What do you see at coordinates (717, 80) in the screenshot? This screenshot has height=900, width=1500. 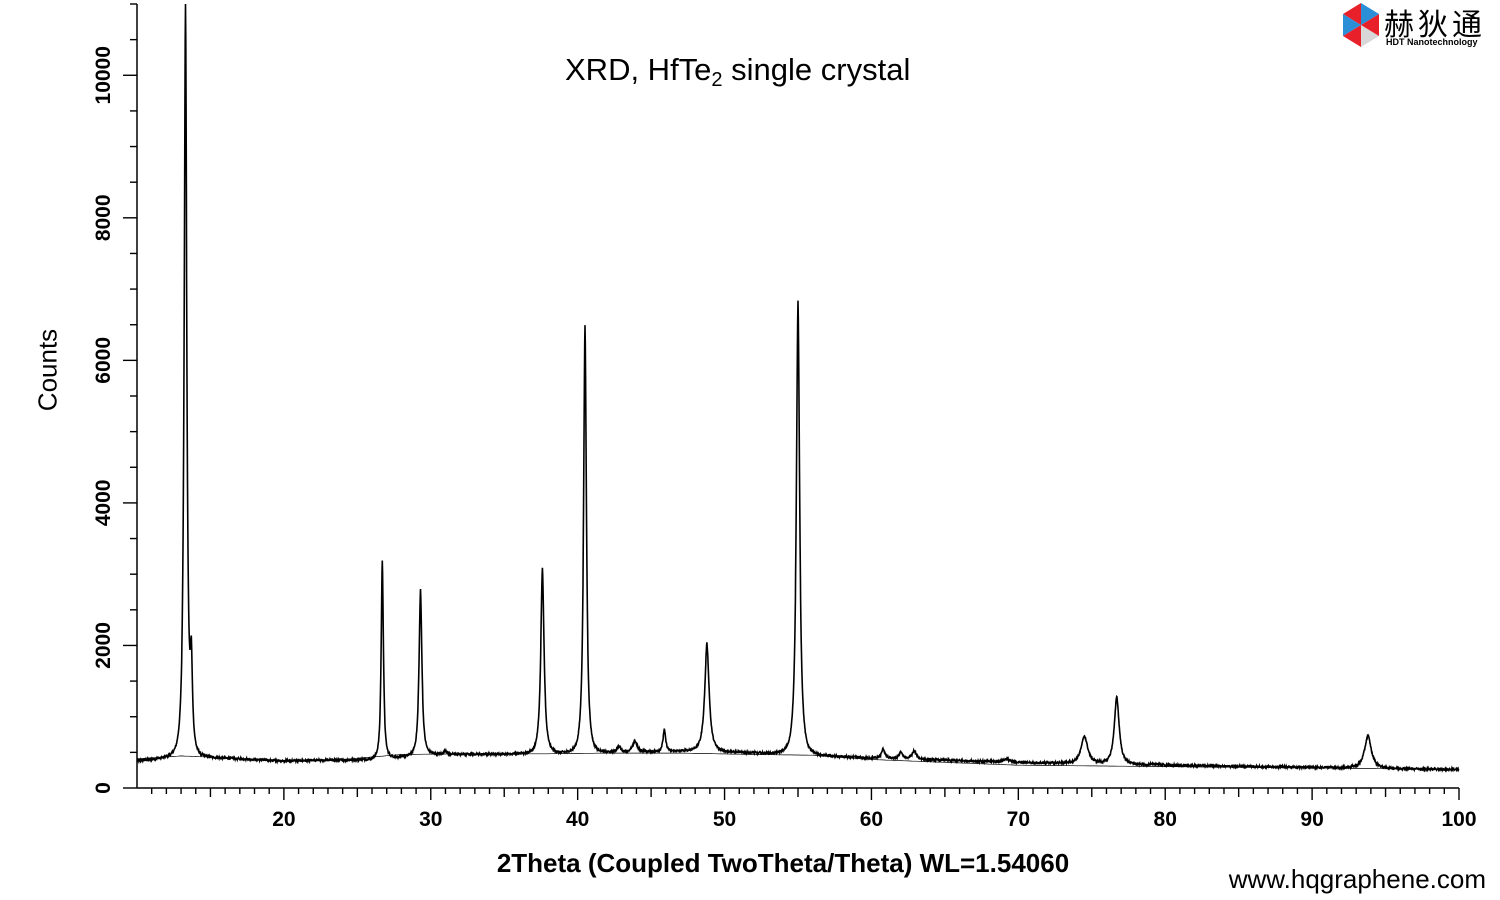 I see `chart-title-subscript: 2` at bounding box center [717, 80].